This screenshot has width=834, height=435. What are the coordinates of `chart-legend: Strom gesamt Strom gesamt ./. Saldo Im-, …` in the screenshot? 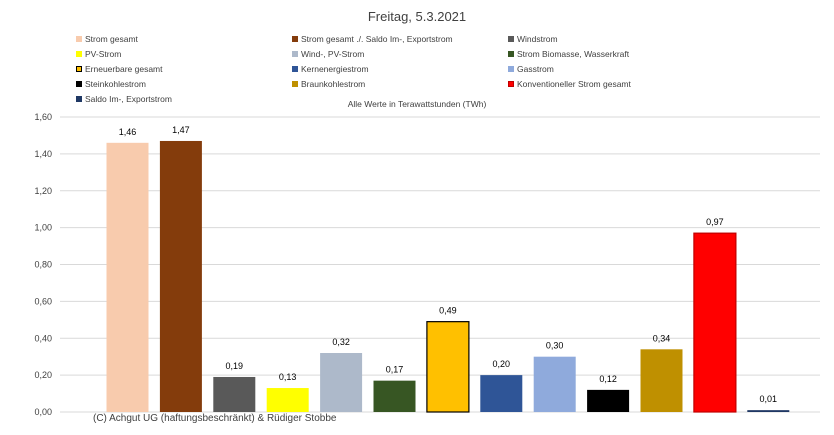 It's located at (416, 70).